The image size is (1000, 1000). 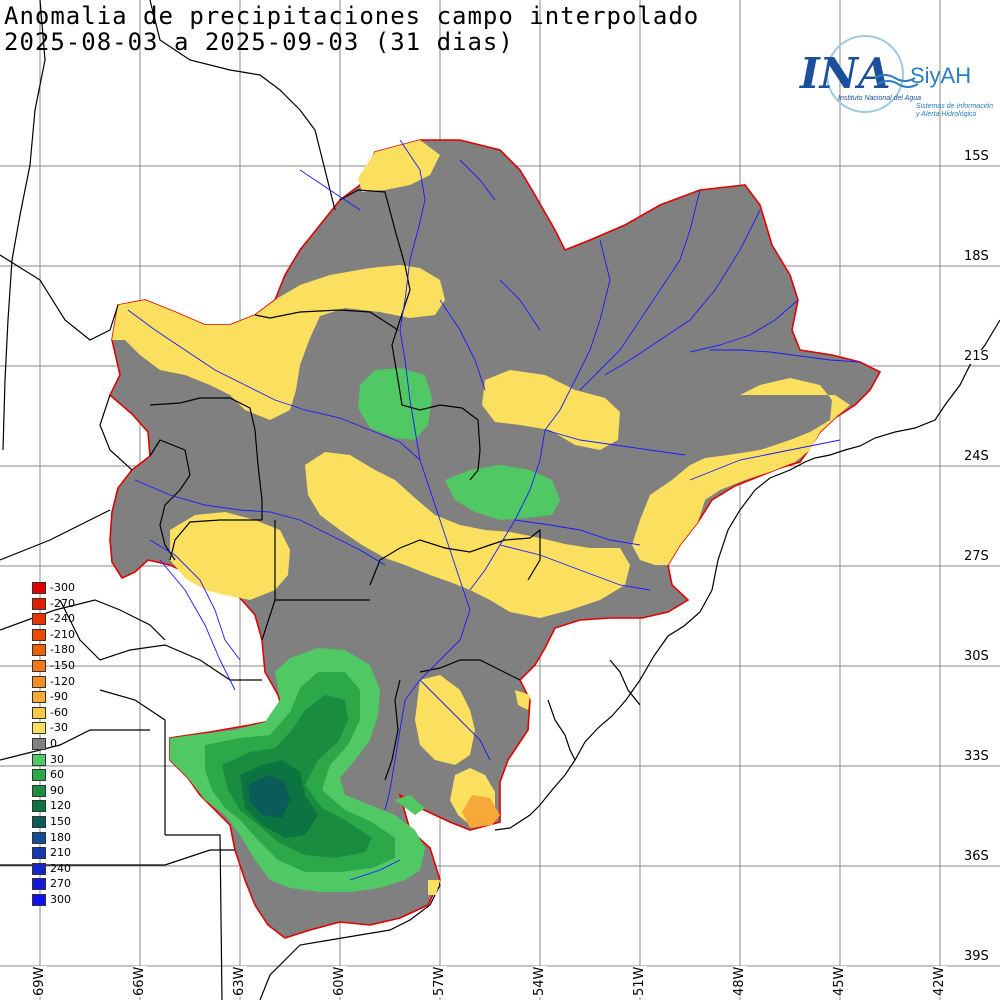 I want to click on legend-label: 270, so click(x=60, y=884).